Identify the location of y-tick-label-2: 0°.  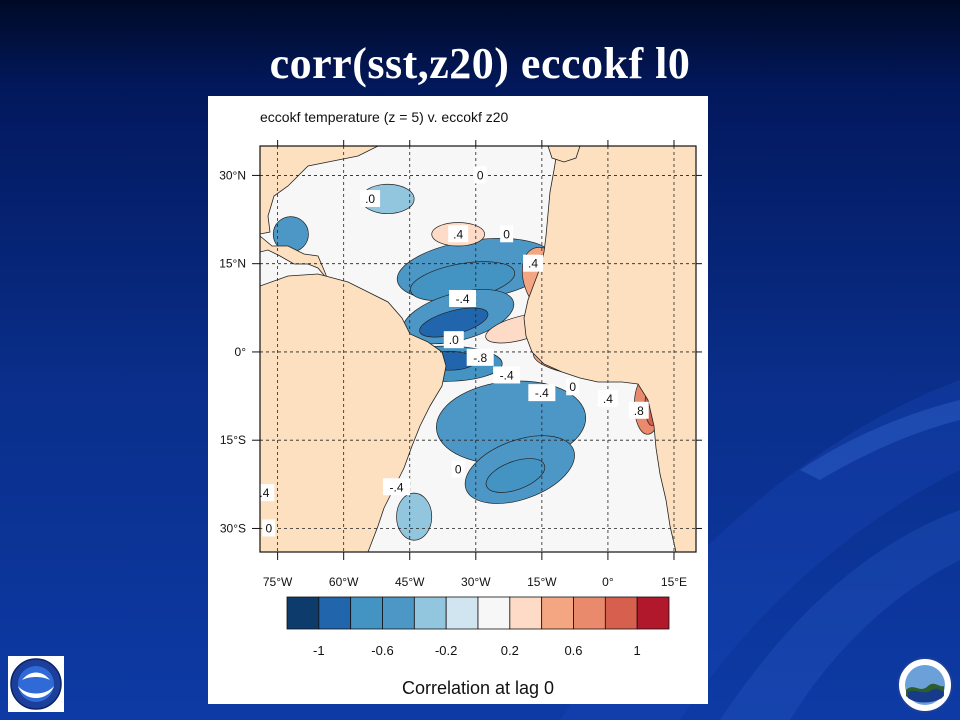
(241, 352).